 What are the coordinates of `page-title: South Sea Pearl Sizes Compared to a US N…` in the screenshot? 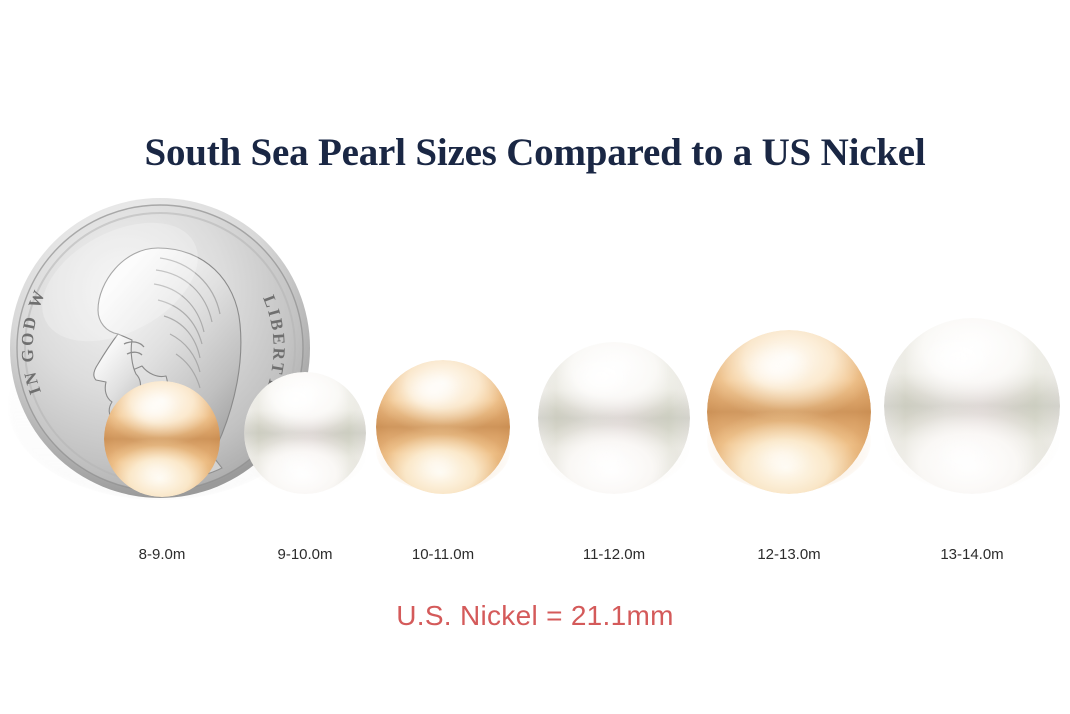 It's located at (535, 153).